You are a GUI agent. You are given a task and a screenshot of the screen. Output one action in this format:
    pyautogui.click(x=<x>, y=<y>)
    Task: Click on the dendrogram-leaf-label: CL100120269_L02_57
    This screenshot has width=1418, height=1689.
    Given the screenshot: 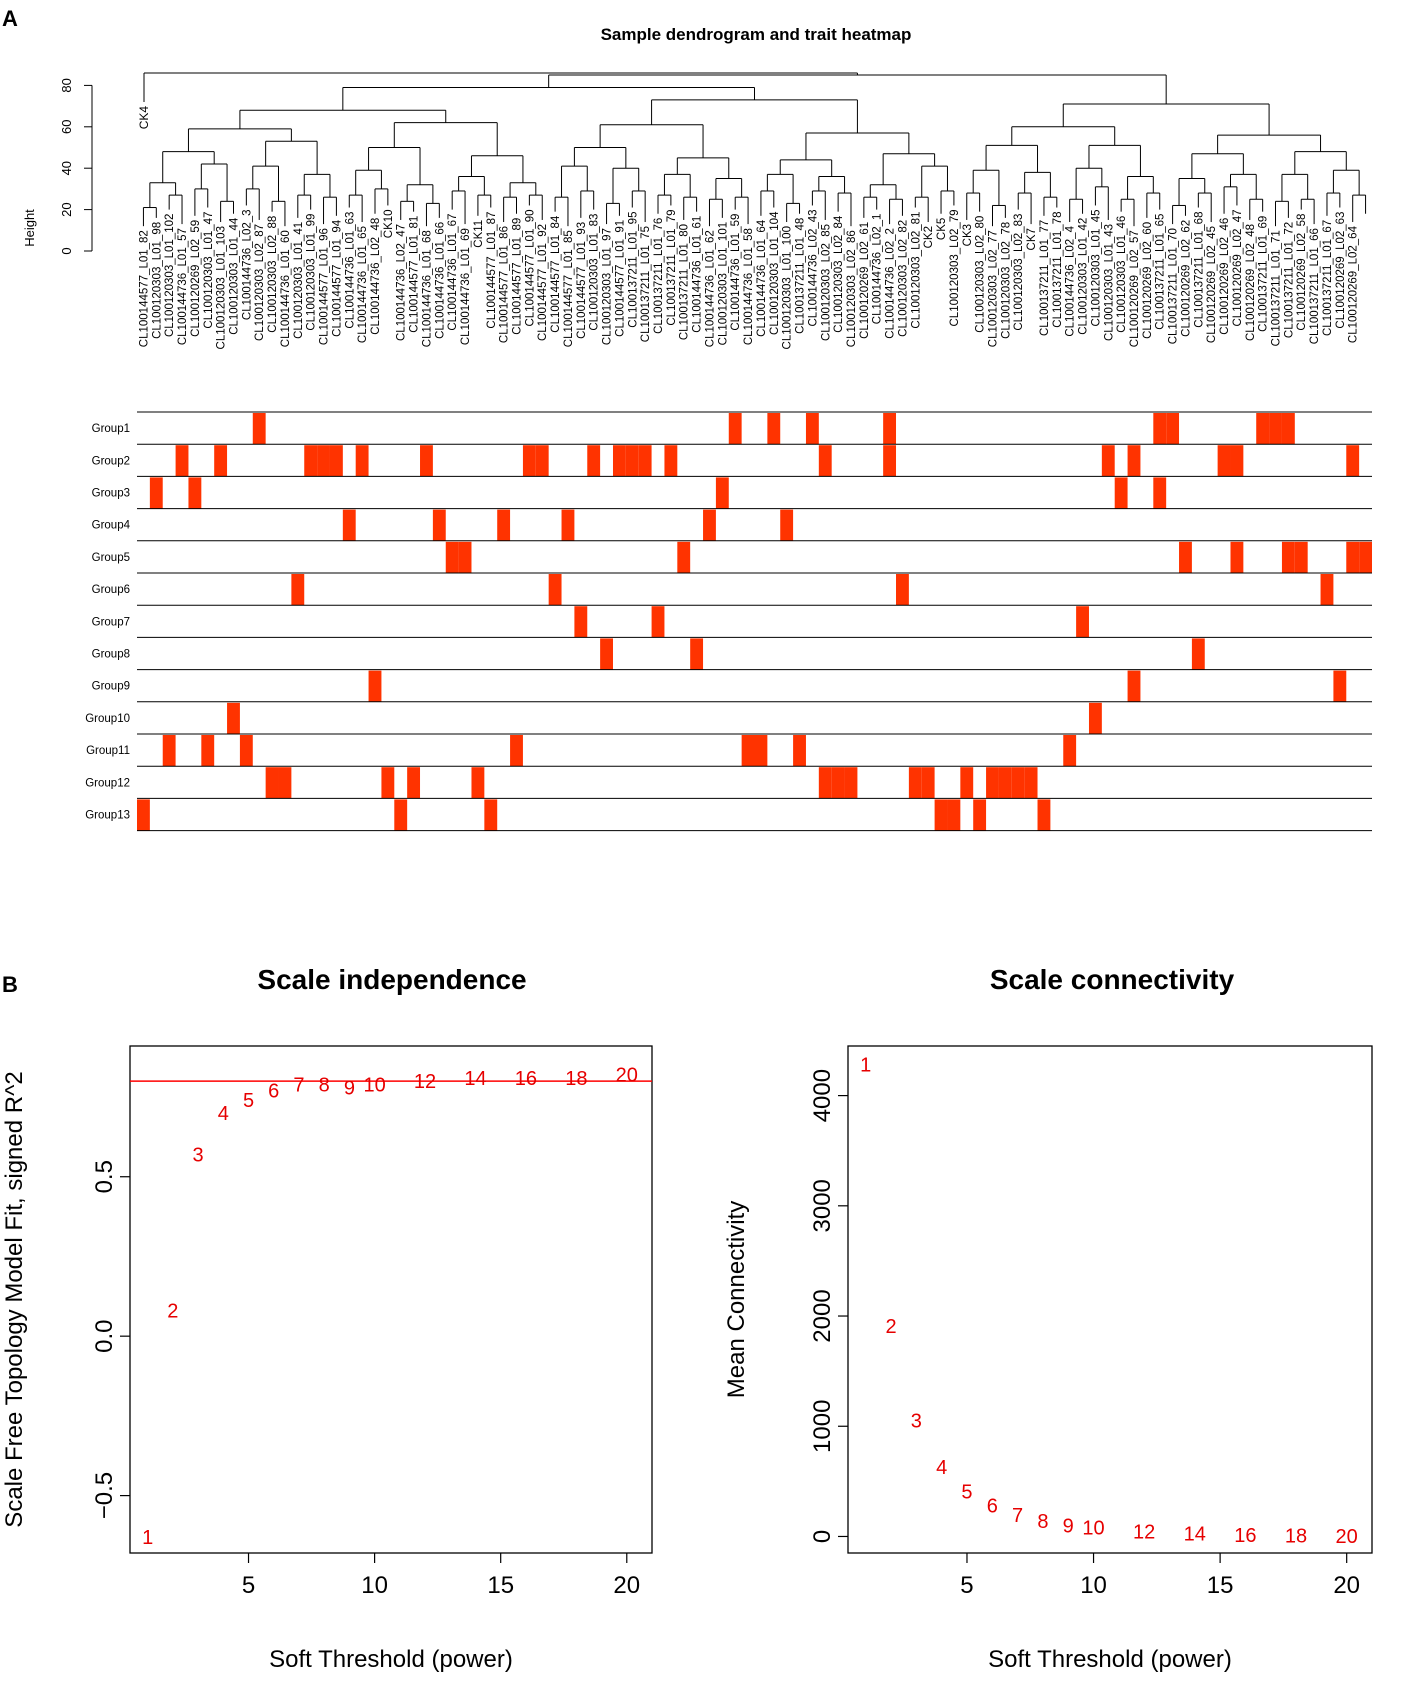 What is the action you would take?
    pyautogui.click(x=1135, y=288)
    